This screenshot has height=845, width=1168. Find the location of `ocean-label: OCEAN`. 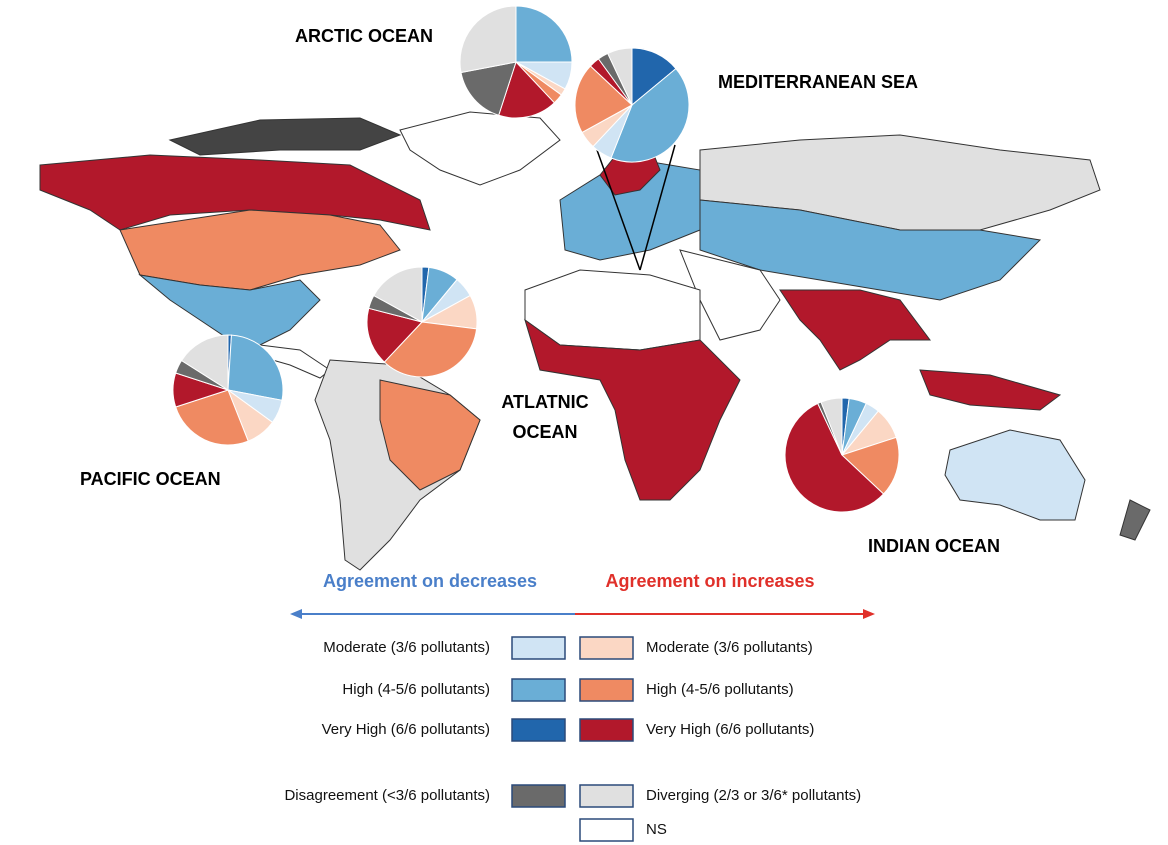

ocean-label: OCEAN is located at coordinates (544, 432).